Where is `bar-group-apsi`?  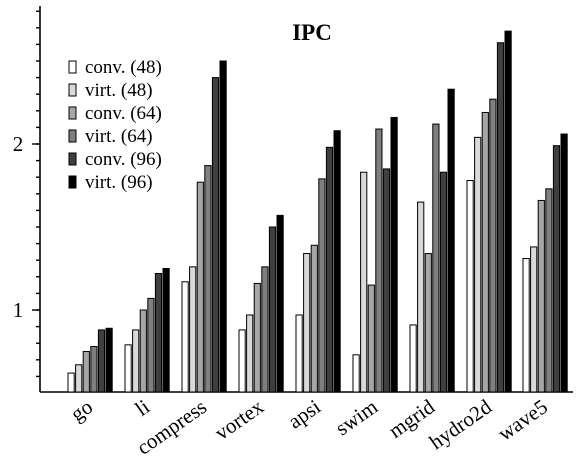
bar-group-apsi is located at coordinates (318, 261).